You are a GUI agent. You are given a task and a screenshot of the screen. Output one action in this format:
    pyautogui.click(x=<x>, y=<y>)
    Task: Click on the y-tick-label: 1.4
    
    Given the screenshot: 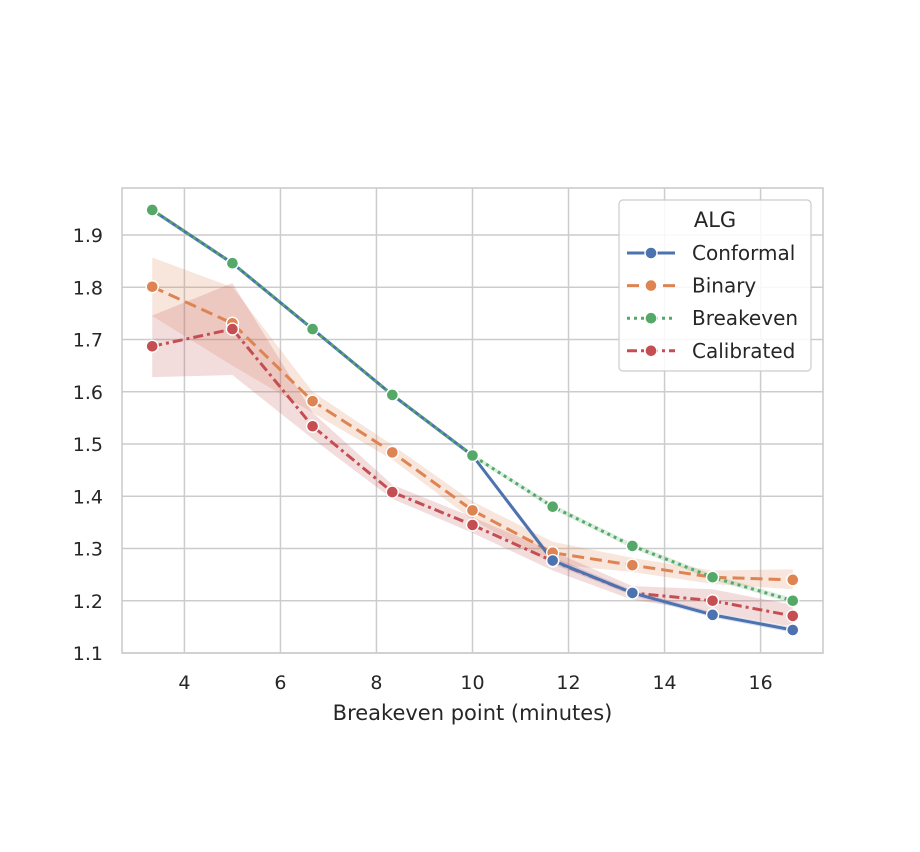 What is the action you would take?
    pyautogui.click(x=88, y=497)
    